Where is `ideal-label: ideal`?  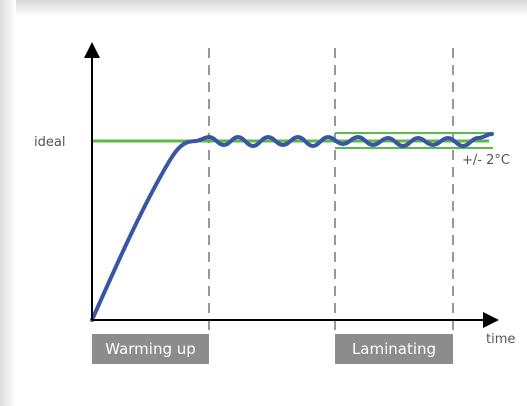 ideal-label: ideal is located at coordinates (49, 142).